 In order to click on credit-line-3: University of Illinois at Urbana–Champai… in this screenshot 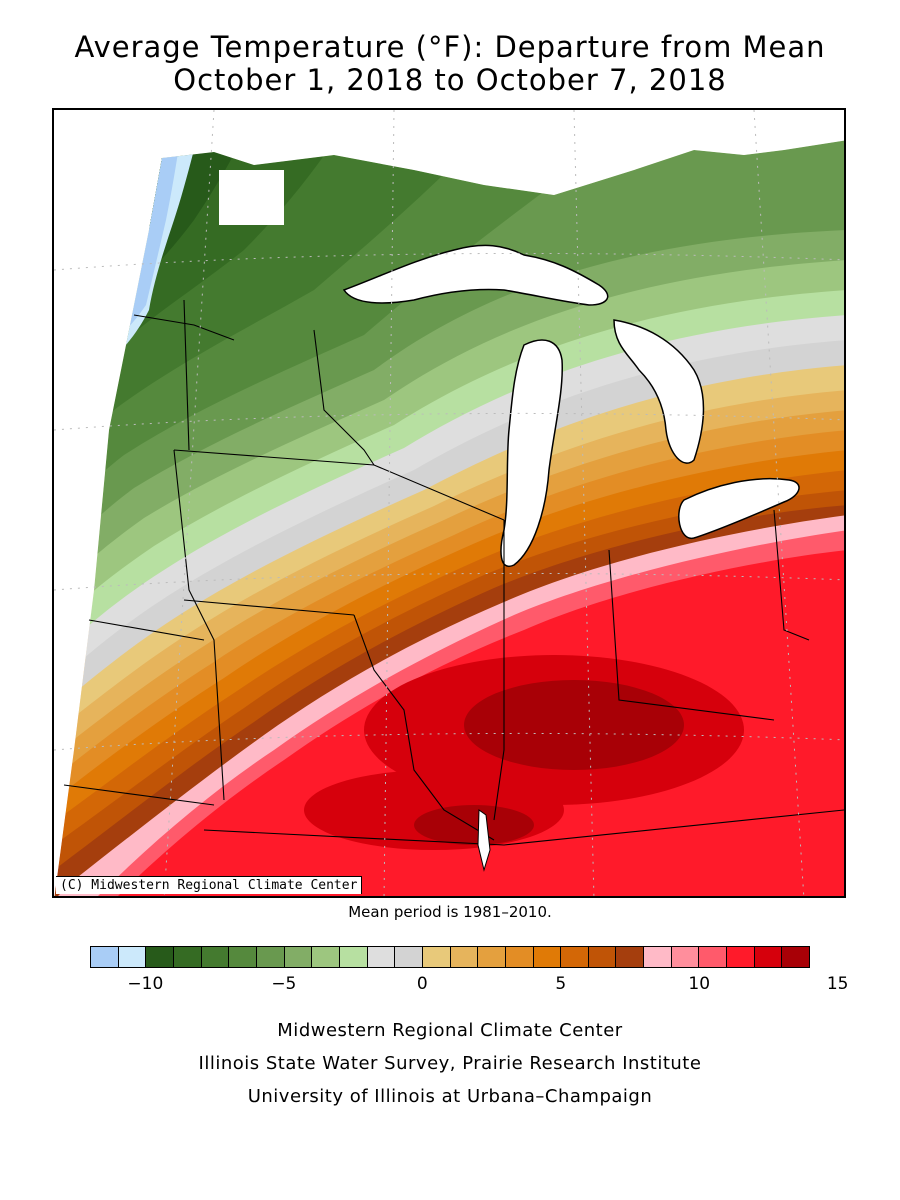, I will do `click(450, 1096)`.